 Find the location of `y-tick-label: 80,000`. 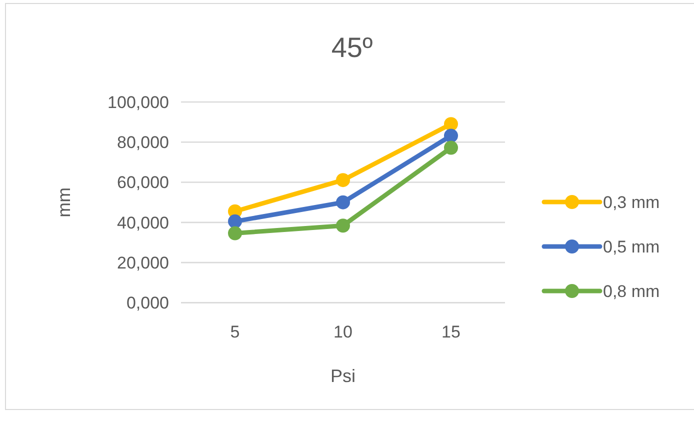

y-tick-label: 80,000 is located at coordinates (143, 142).